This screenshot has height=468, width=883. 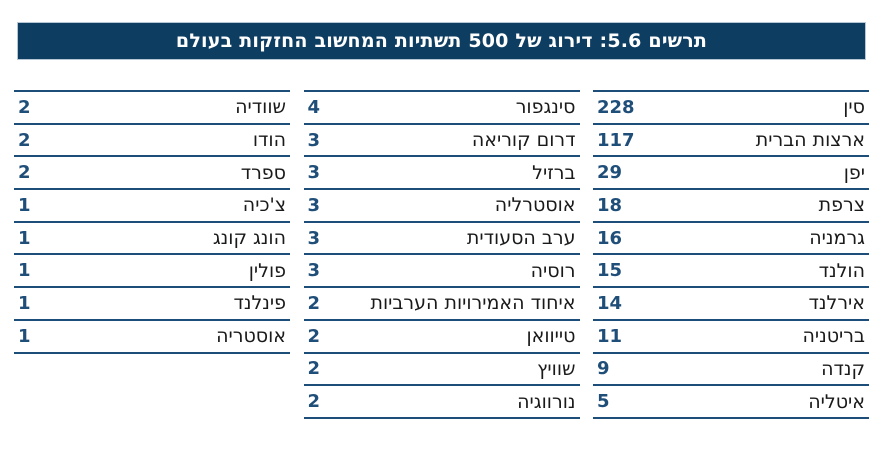 I want to click on table-row: ספרד 2, so click(x=152, y=174).